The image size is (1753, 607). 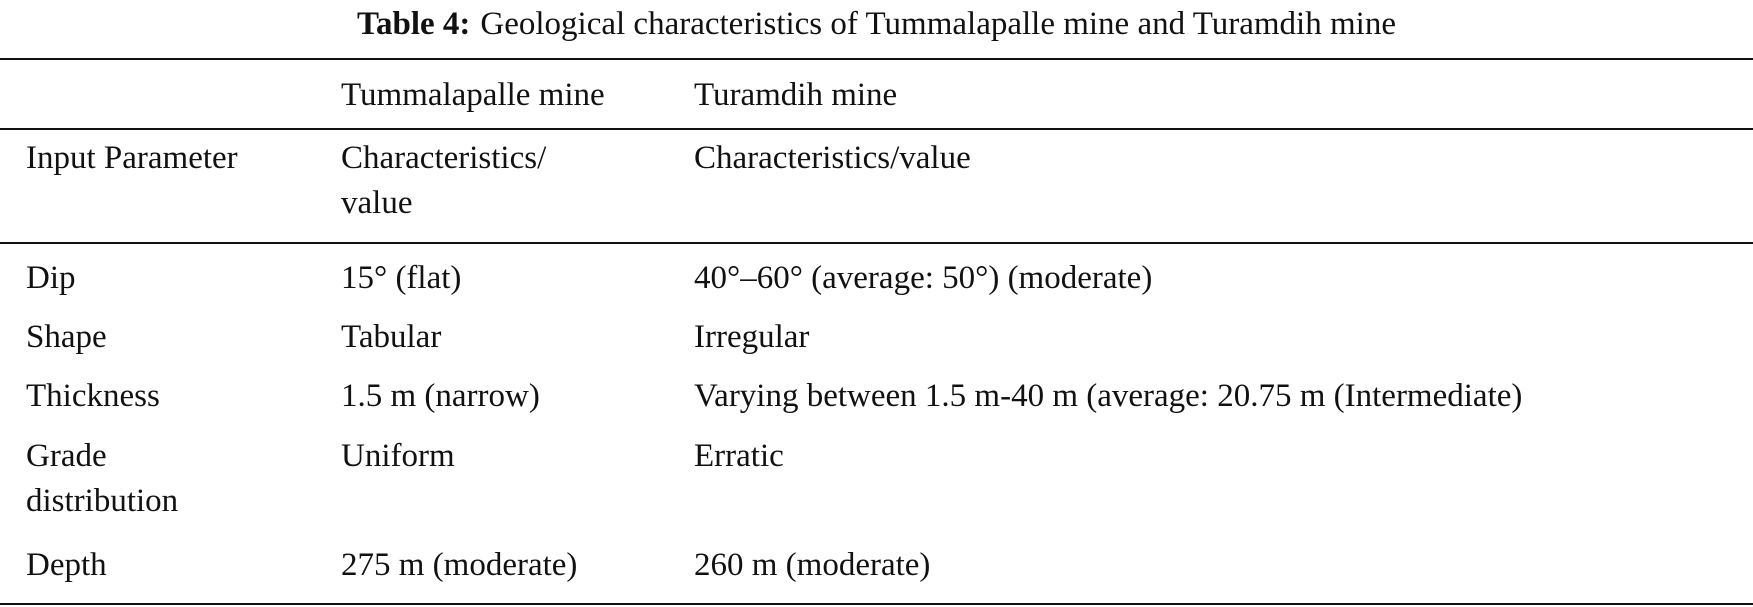 What do you see at coordinates (752, 337) in the screenshot?
I see `row-shape-turamdih: Irregular` at bounding box center [752, 337].